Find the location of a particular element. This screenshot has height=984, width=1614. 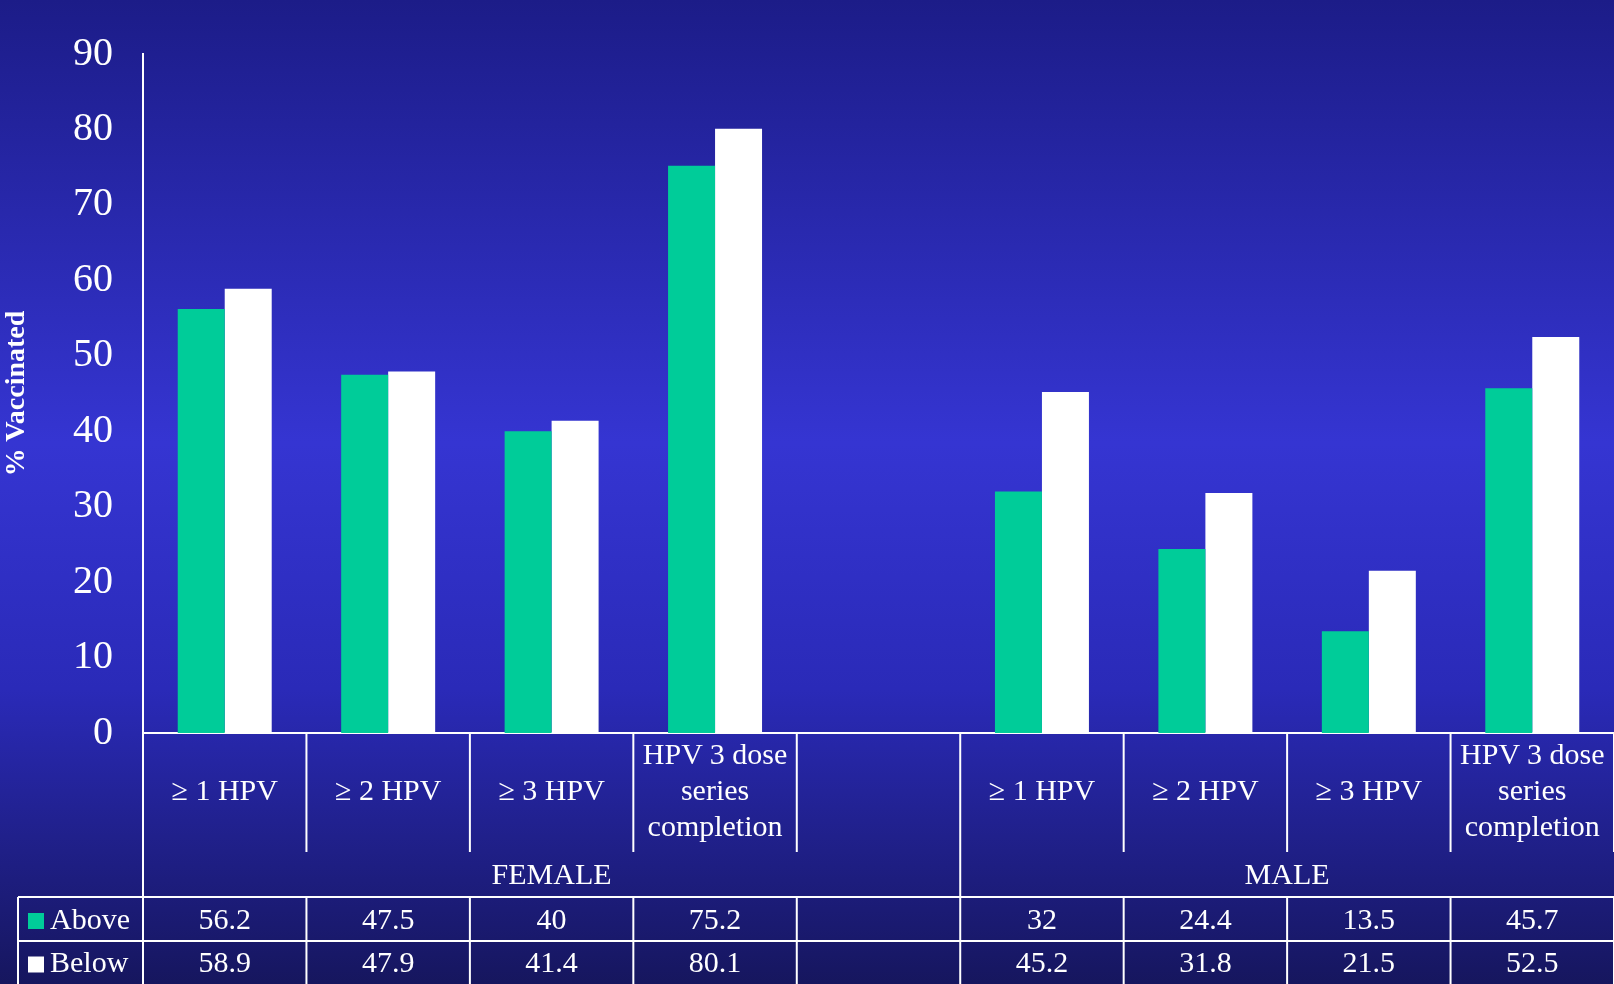

data-label: 56.2 is located at coordinates (224, 918).